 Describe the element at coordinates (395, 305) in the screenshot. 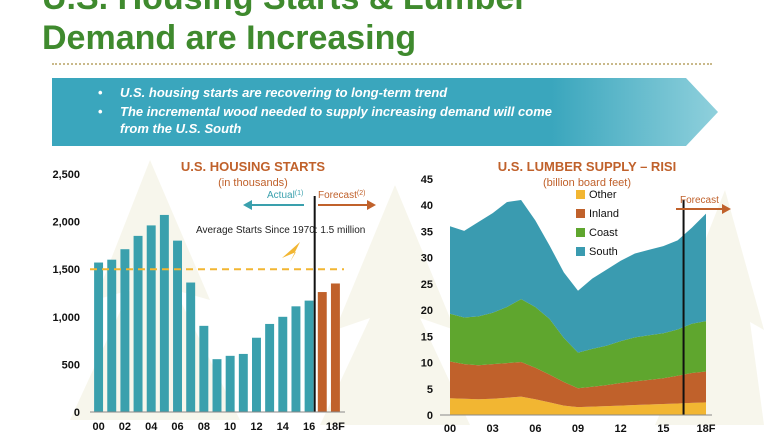

I see `tree-shape-middle` at that location.